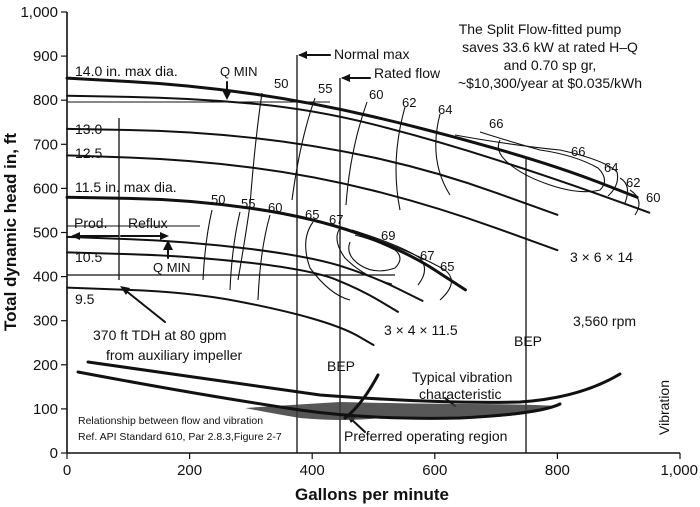 Image resolution: width=700 pixels, height=507 pixels. What do you see at coordinates (275, 207) in the screenshot?
I see `small-eff-label-60: 60` at bounding box center [275, 207].